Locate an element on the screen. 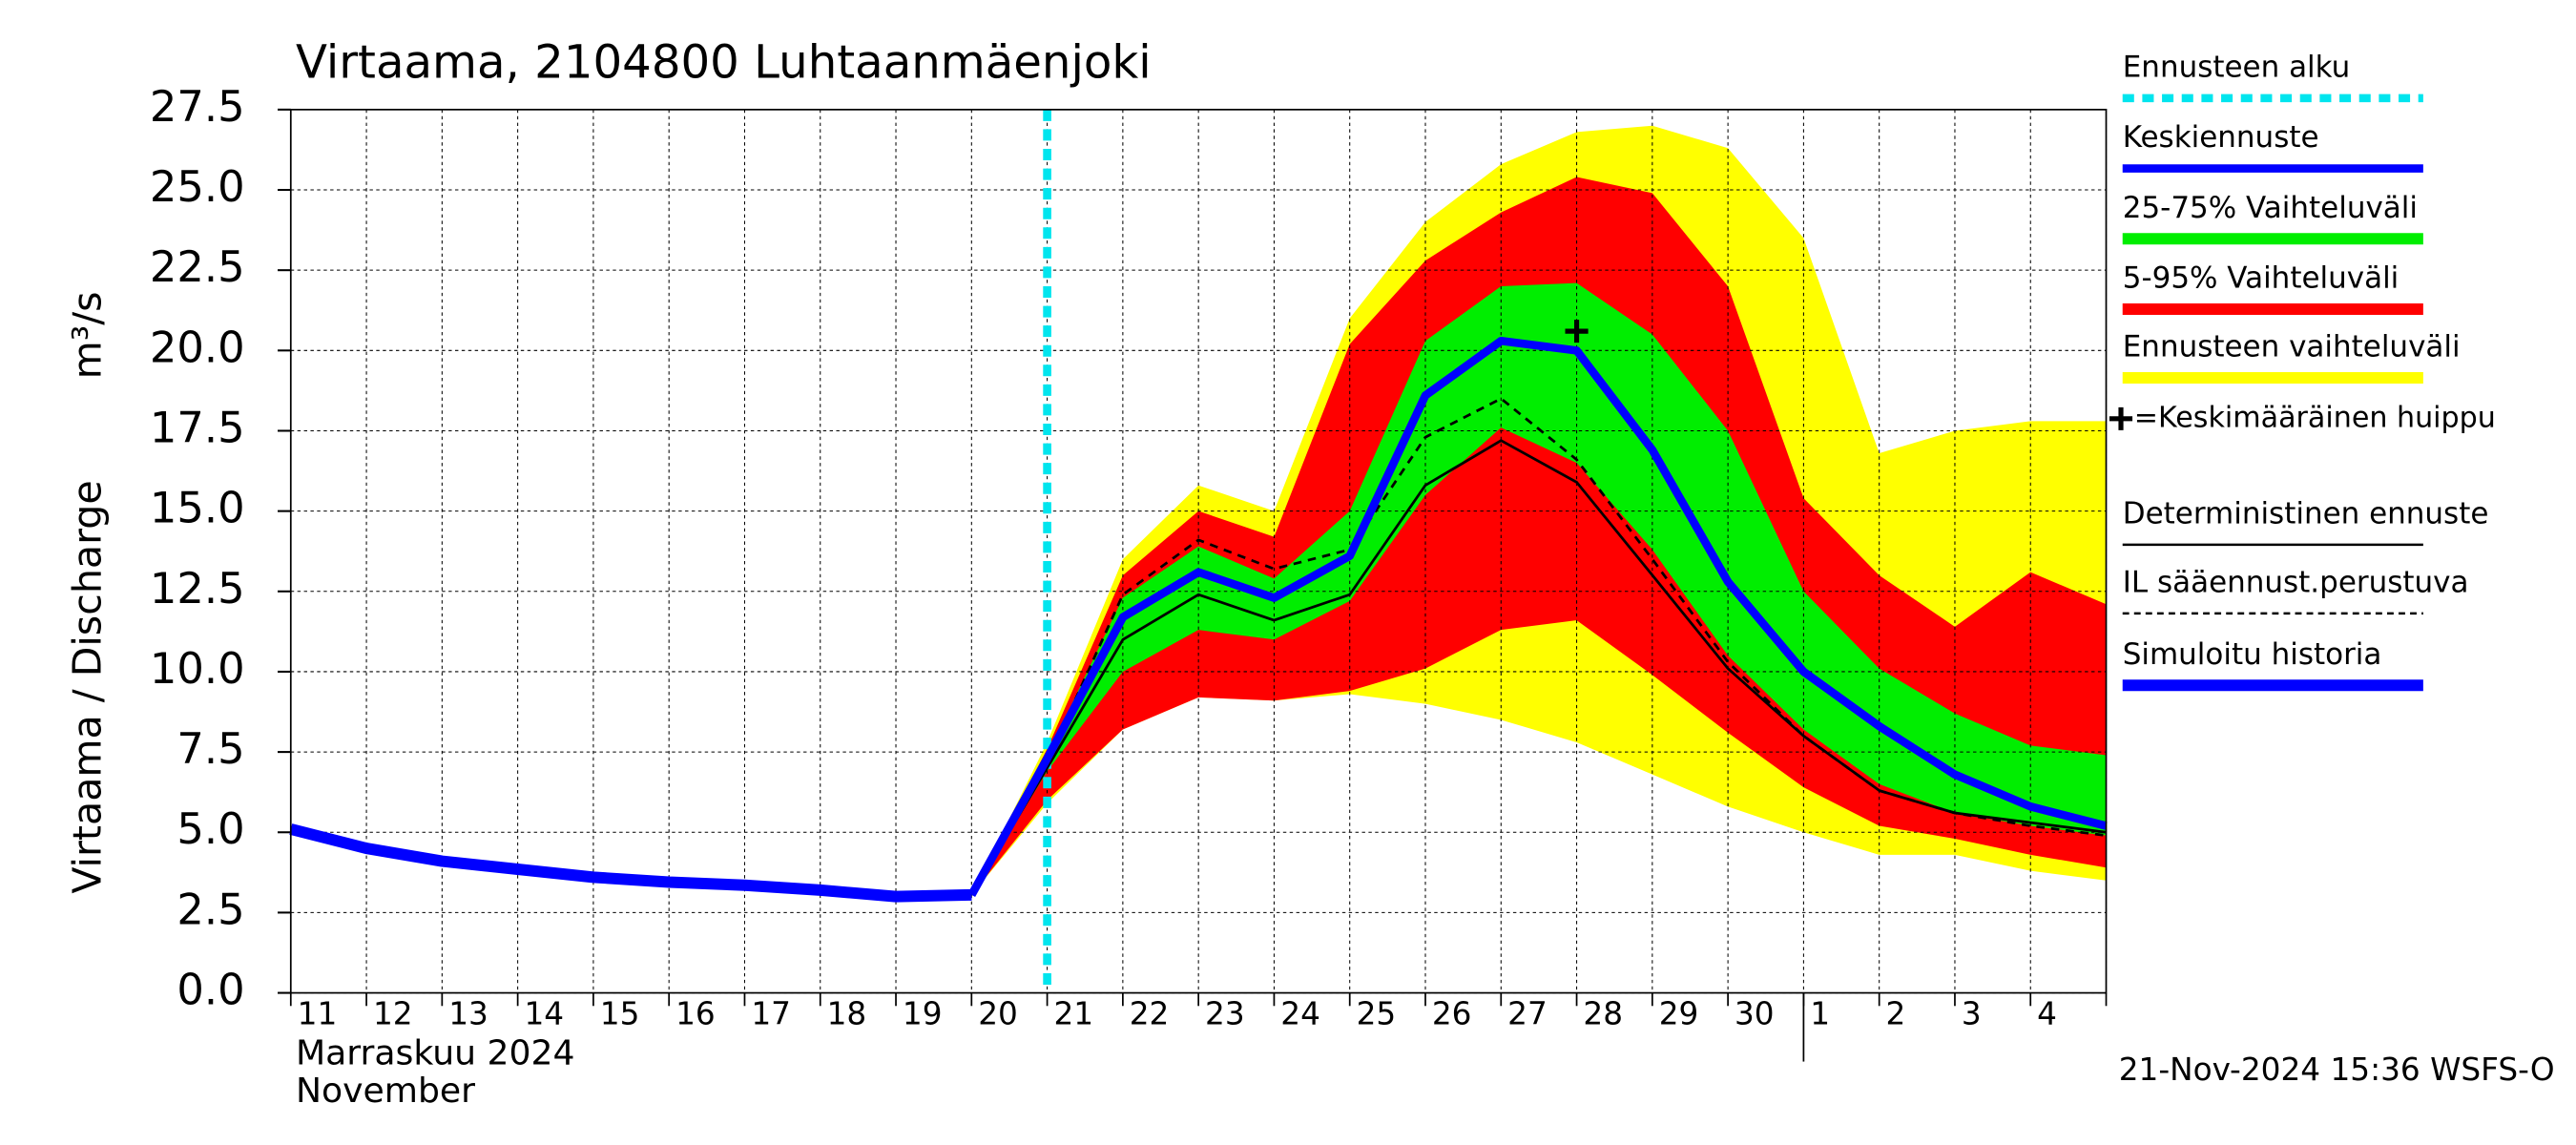 The height and width of the screenshot is (1145, 2576). x-tick-label: 14 is located at coordinates (545, 1014).